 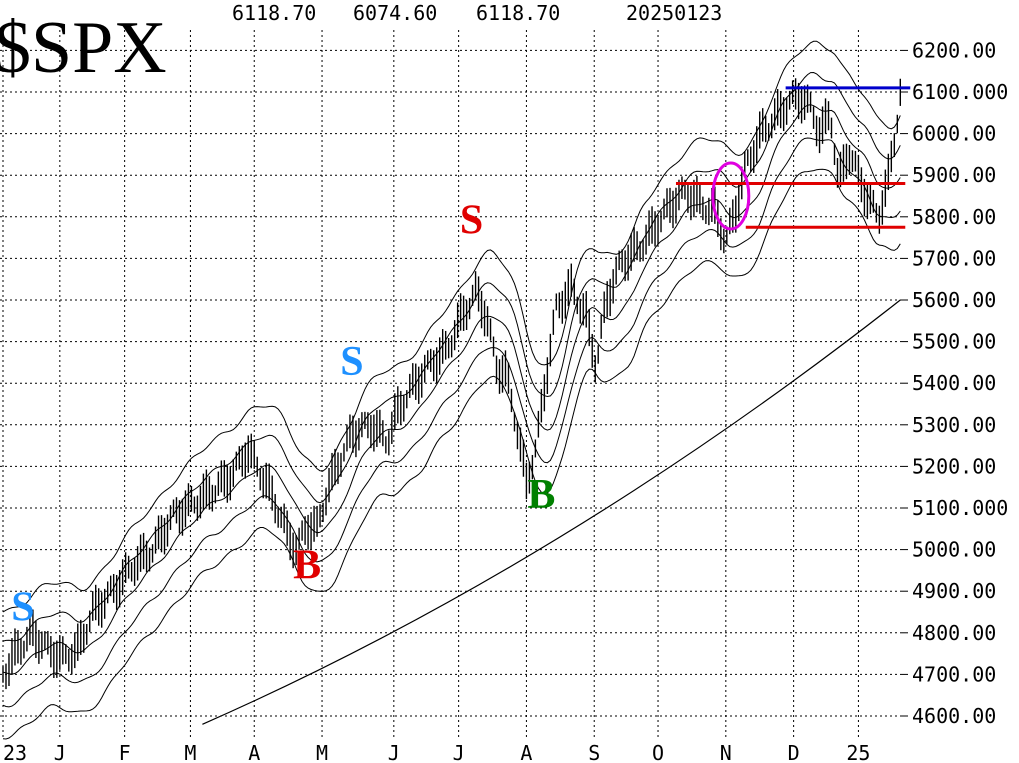 I want to click on header-value-1: 6118.70, so click(x=274, y=13).